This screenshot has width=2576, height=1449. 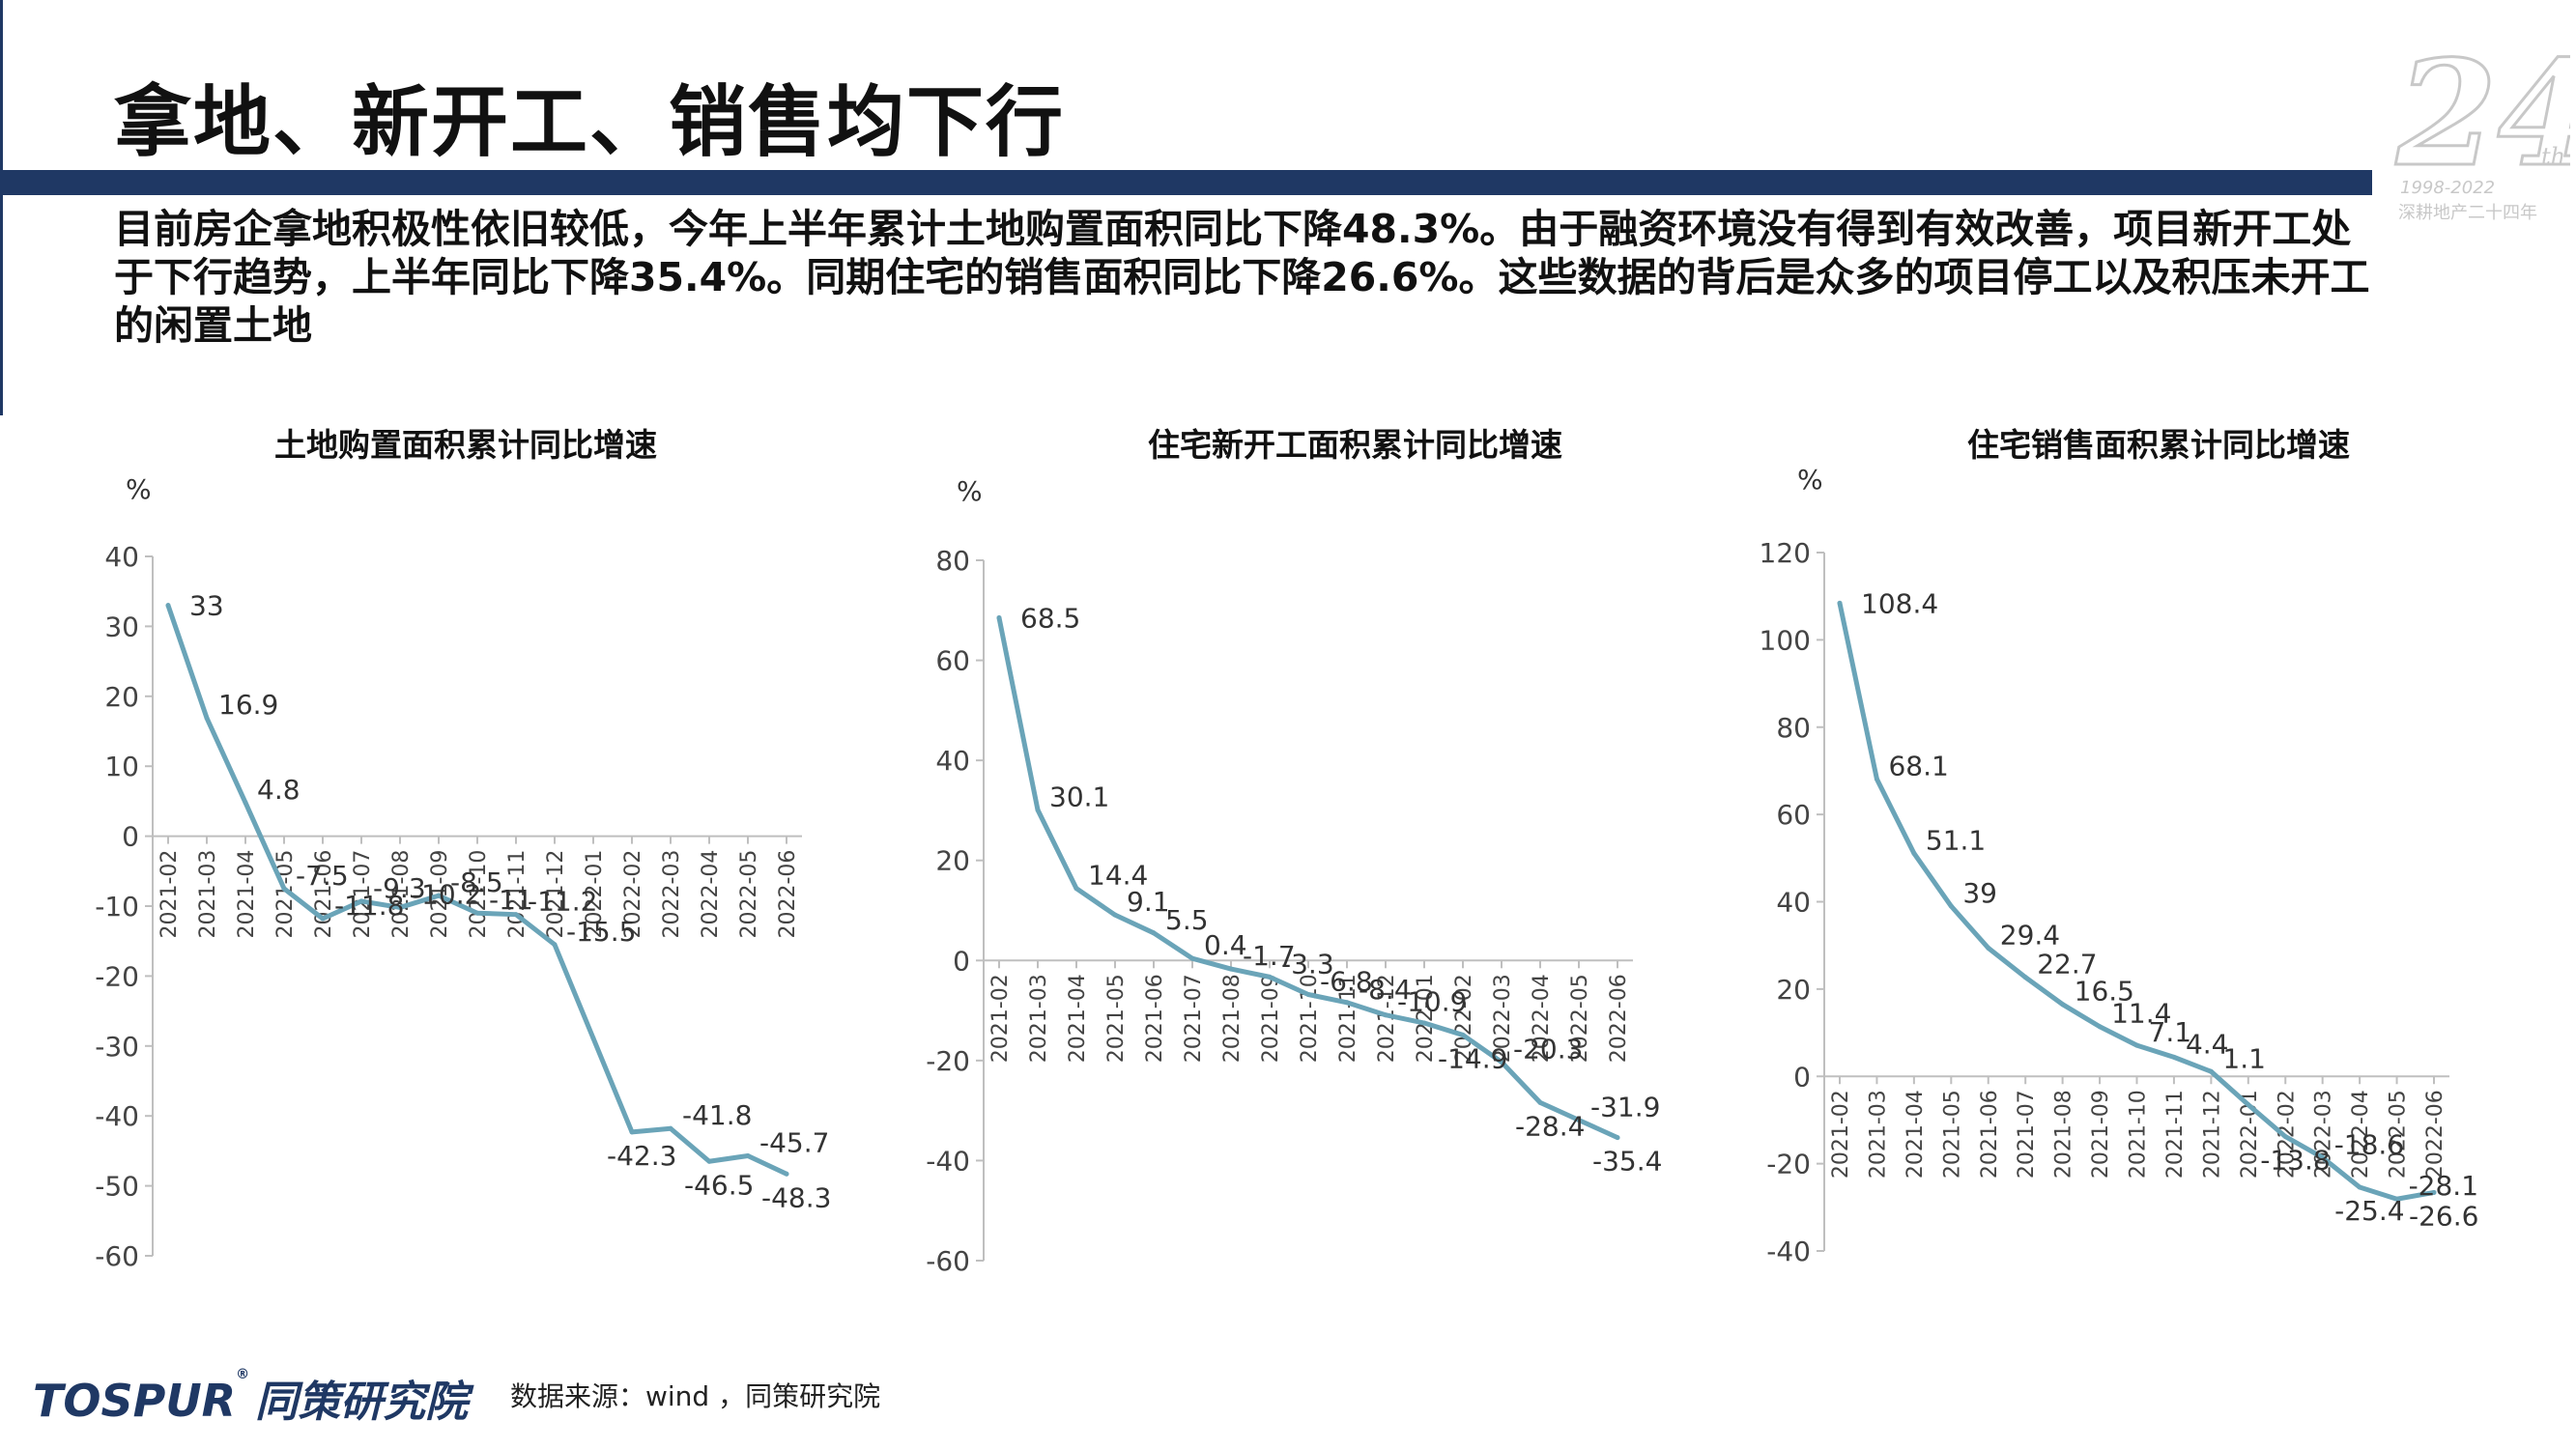 What do you see at coordinates (1878, 1134) in the screenshot?
I see `x-tick-label: 2021-03` at bounding box center [1878, 1134].